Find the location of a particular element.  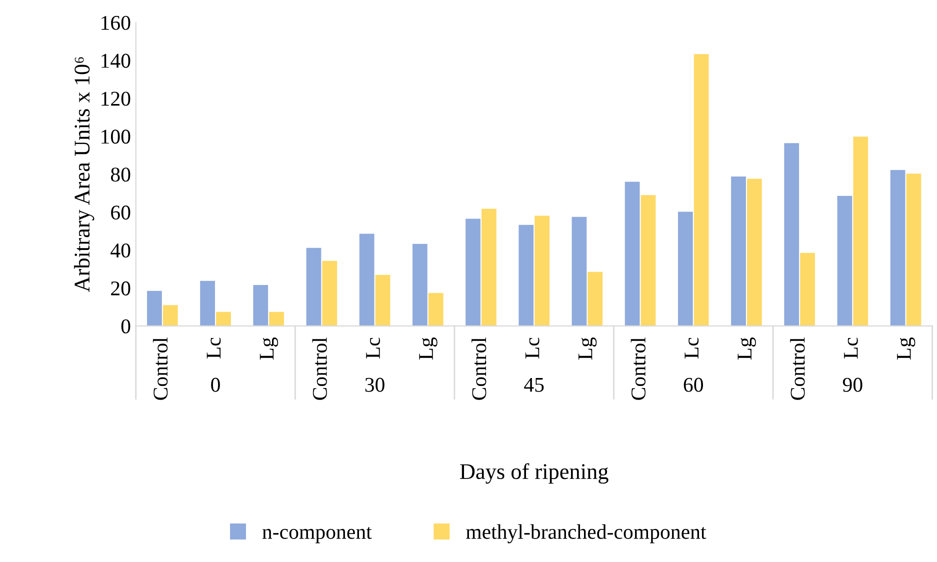

y-tick-label: 100 is located at coordinates (116, 137).